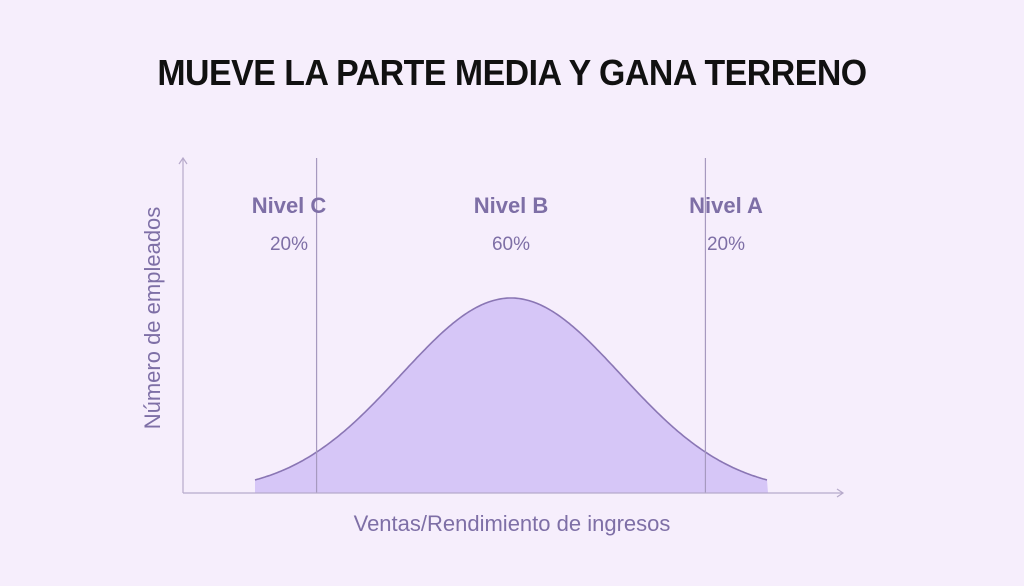 The width and height of the screenshot is (1024, 586). I want to click on tier-c-label: Nivel C, so click(289, 205).